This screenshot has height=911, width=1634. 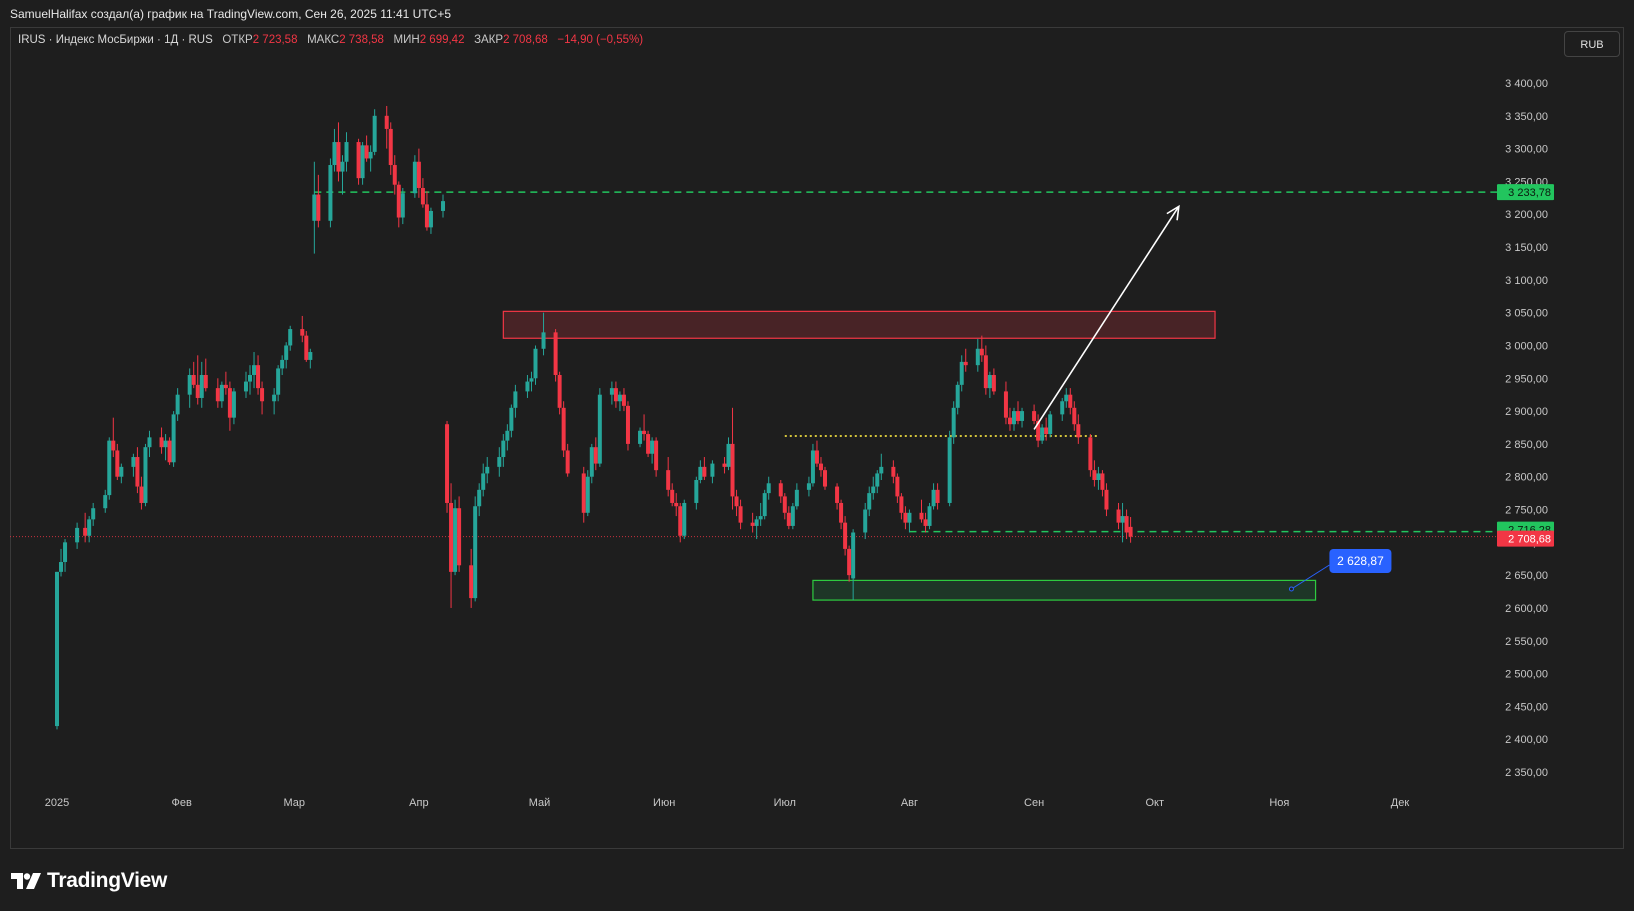 What do you see at coordinates (1106, 317) in the screenshot?
I see `forecast-arrow-line` at bounding box center [1106, 317].